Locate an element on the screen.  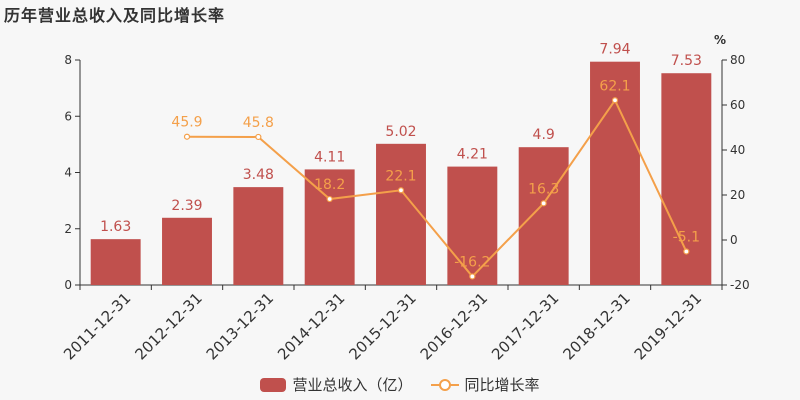
x-tick-label: 2015-12-31 is located at coordinates (382, 326).